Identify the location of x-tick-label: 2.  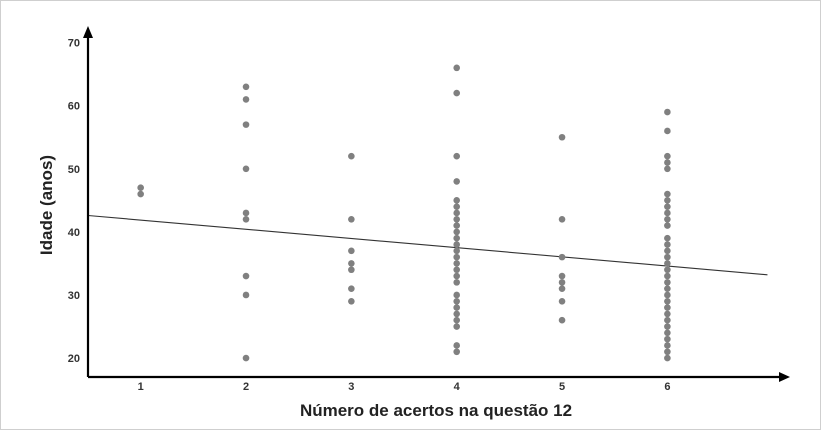
(246, 387).